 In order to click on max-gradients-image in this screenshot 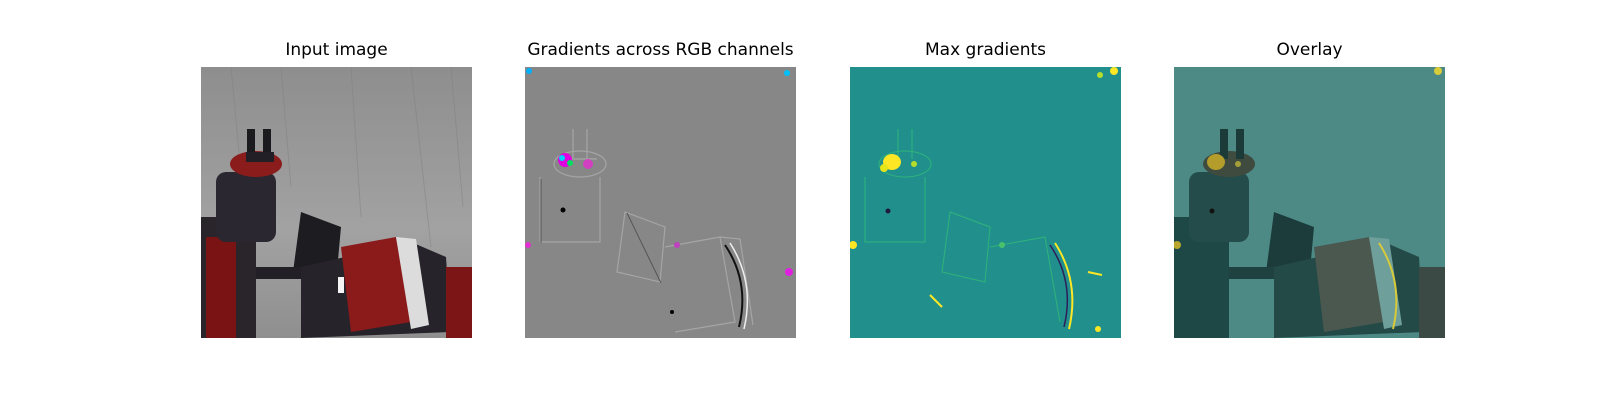, I will do `click(985, 202)`.